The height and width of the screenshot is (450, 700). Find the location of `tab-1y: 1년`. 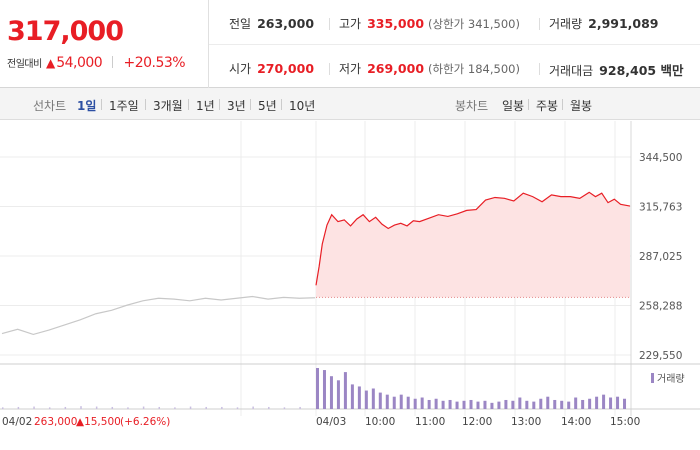

tab-1y: 1년 is located at coordinates (205, 106).